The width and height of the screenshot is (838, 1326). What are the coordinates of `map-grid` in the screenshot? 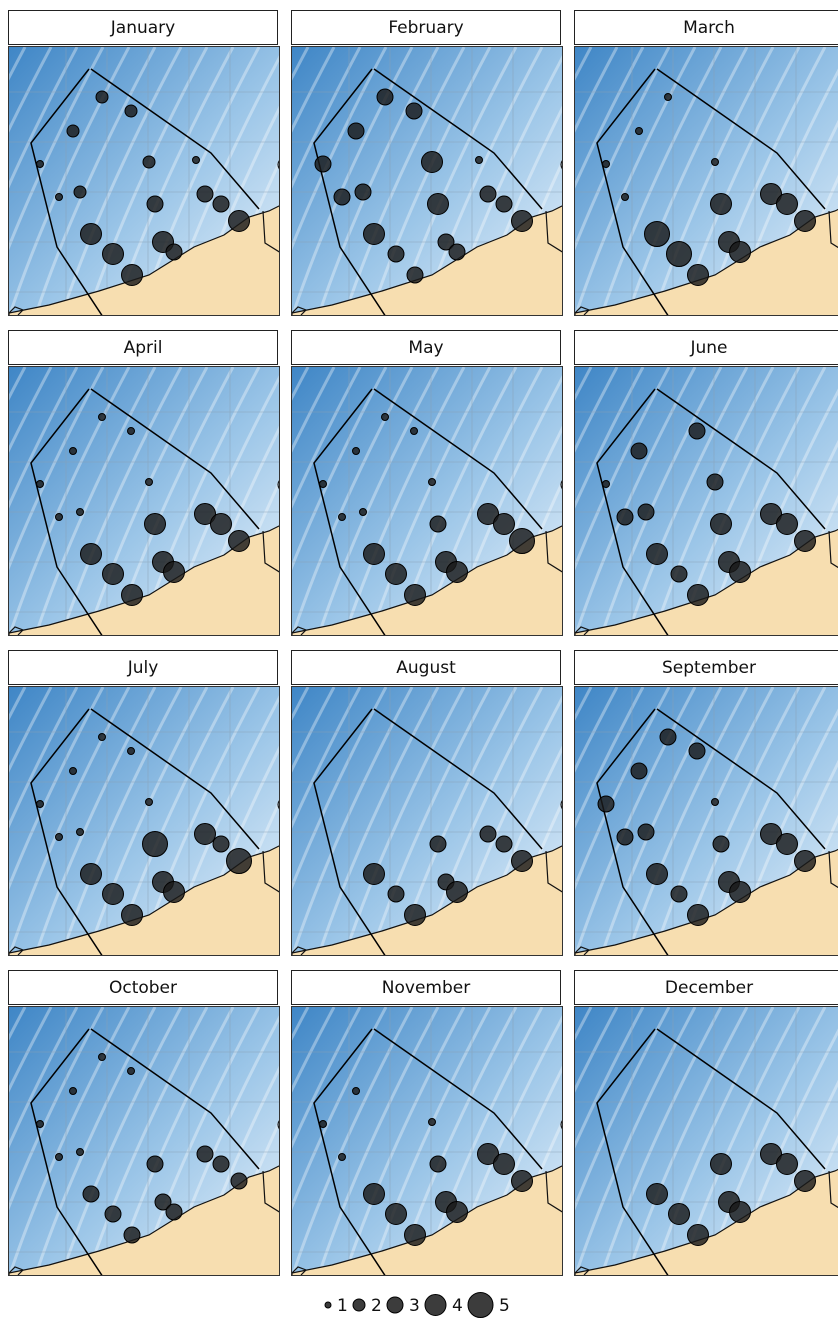 It's located at (706, 501).